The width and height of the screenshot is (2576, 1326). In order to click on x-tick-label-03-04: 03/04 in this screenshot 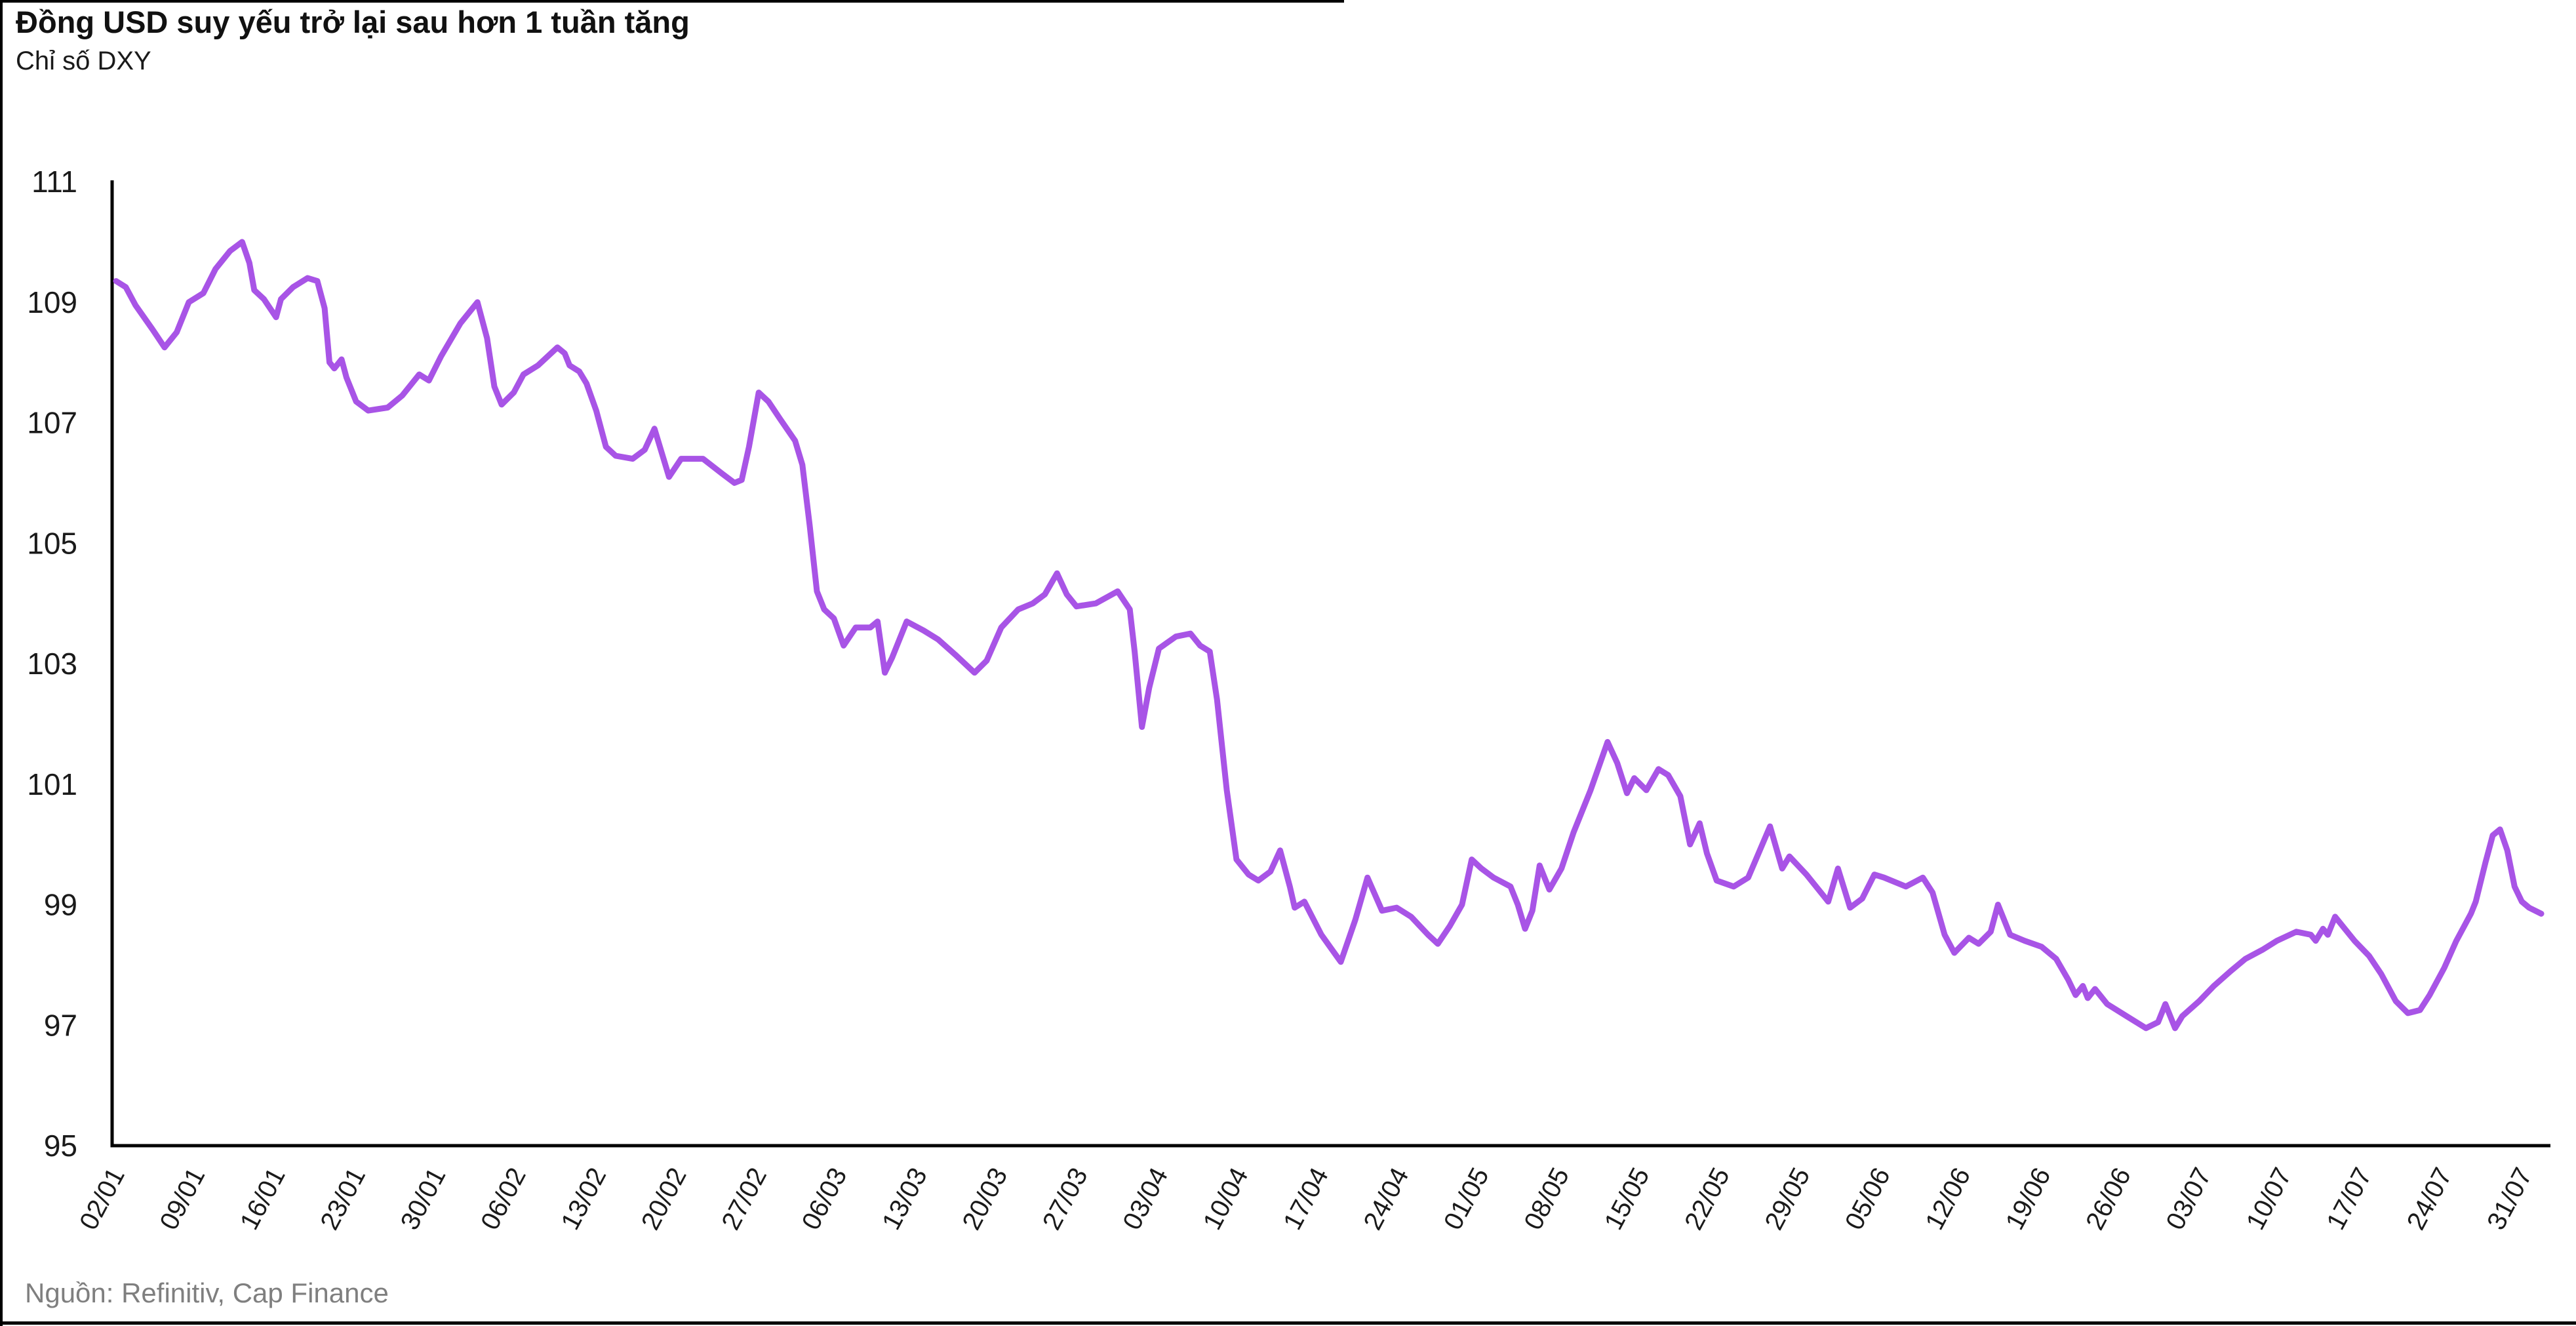, I will do `click(1145, 1199)`.